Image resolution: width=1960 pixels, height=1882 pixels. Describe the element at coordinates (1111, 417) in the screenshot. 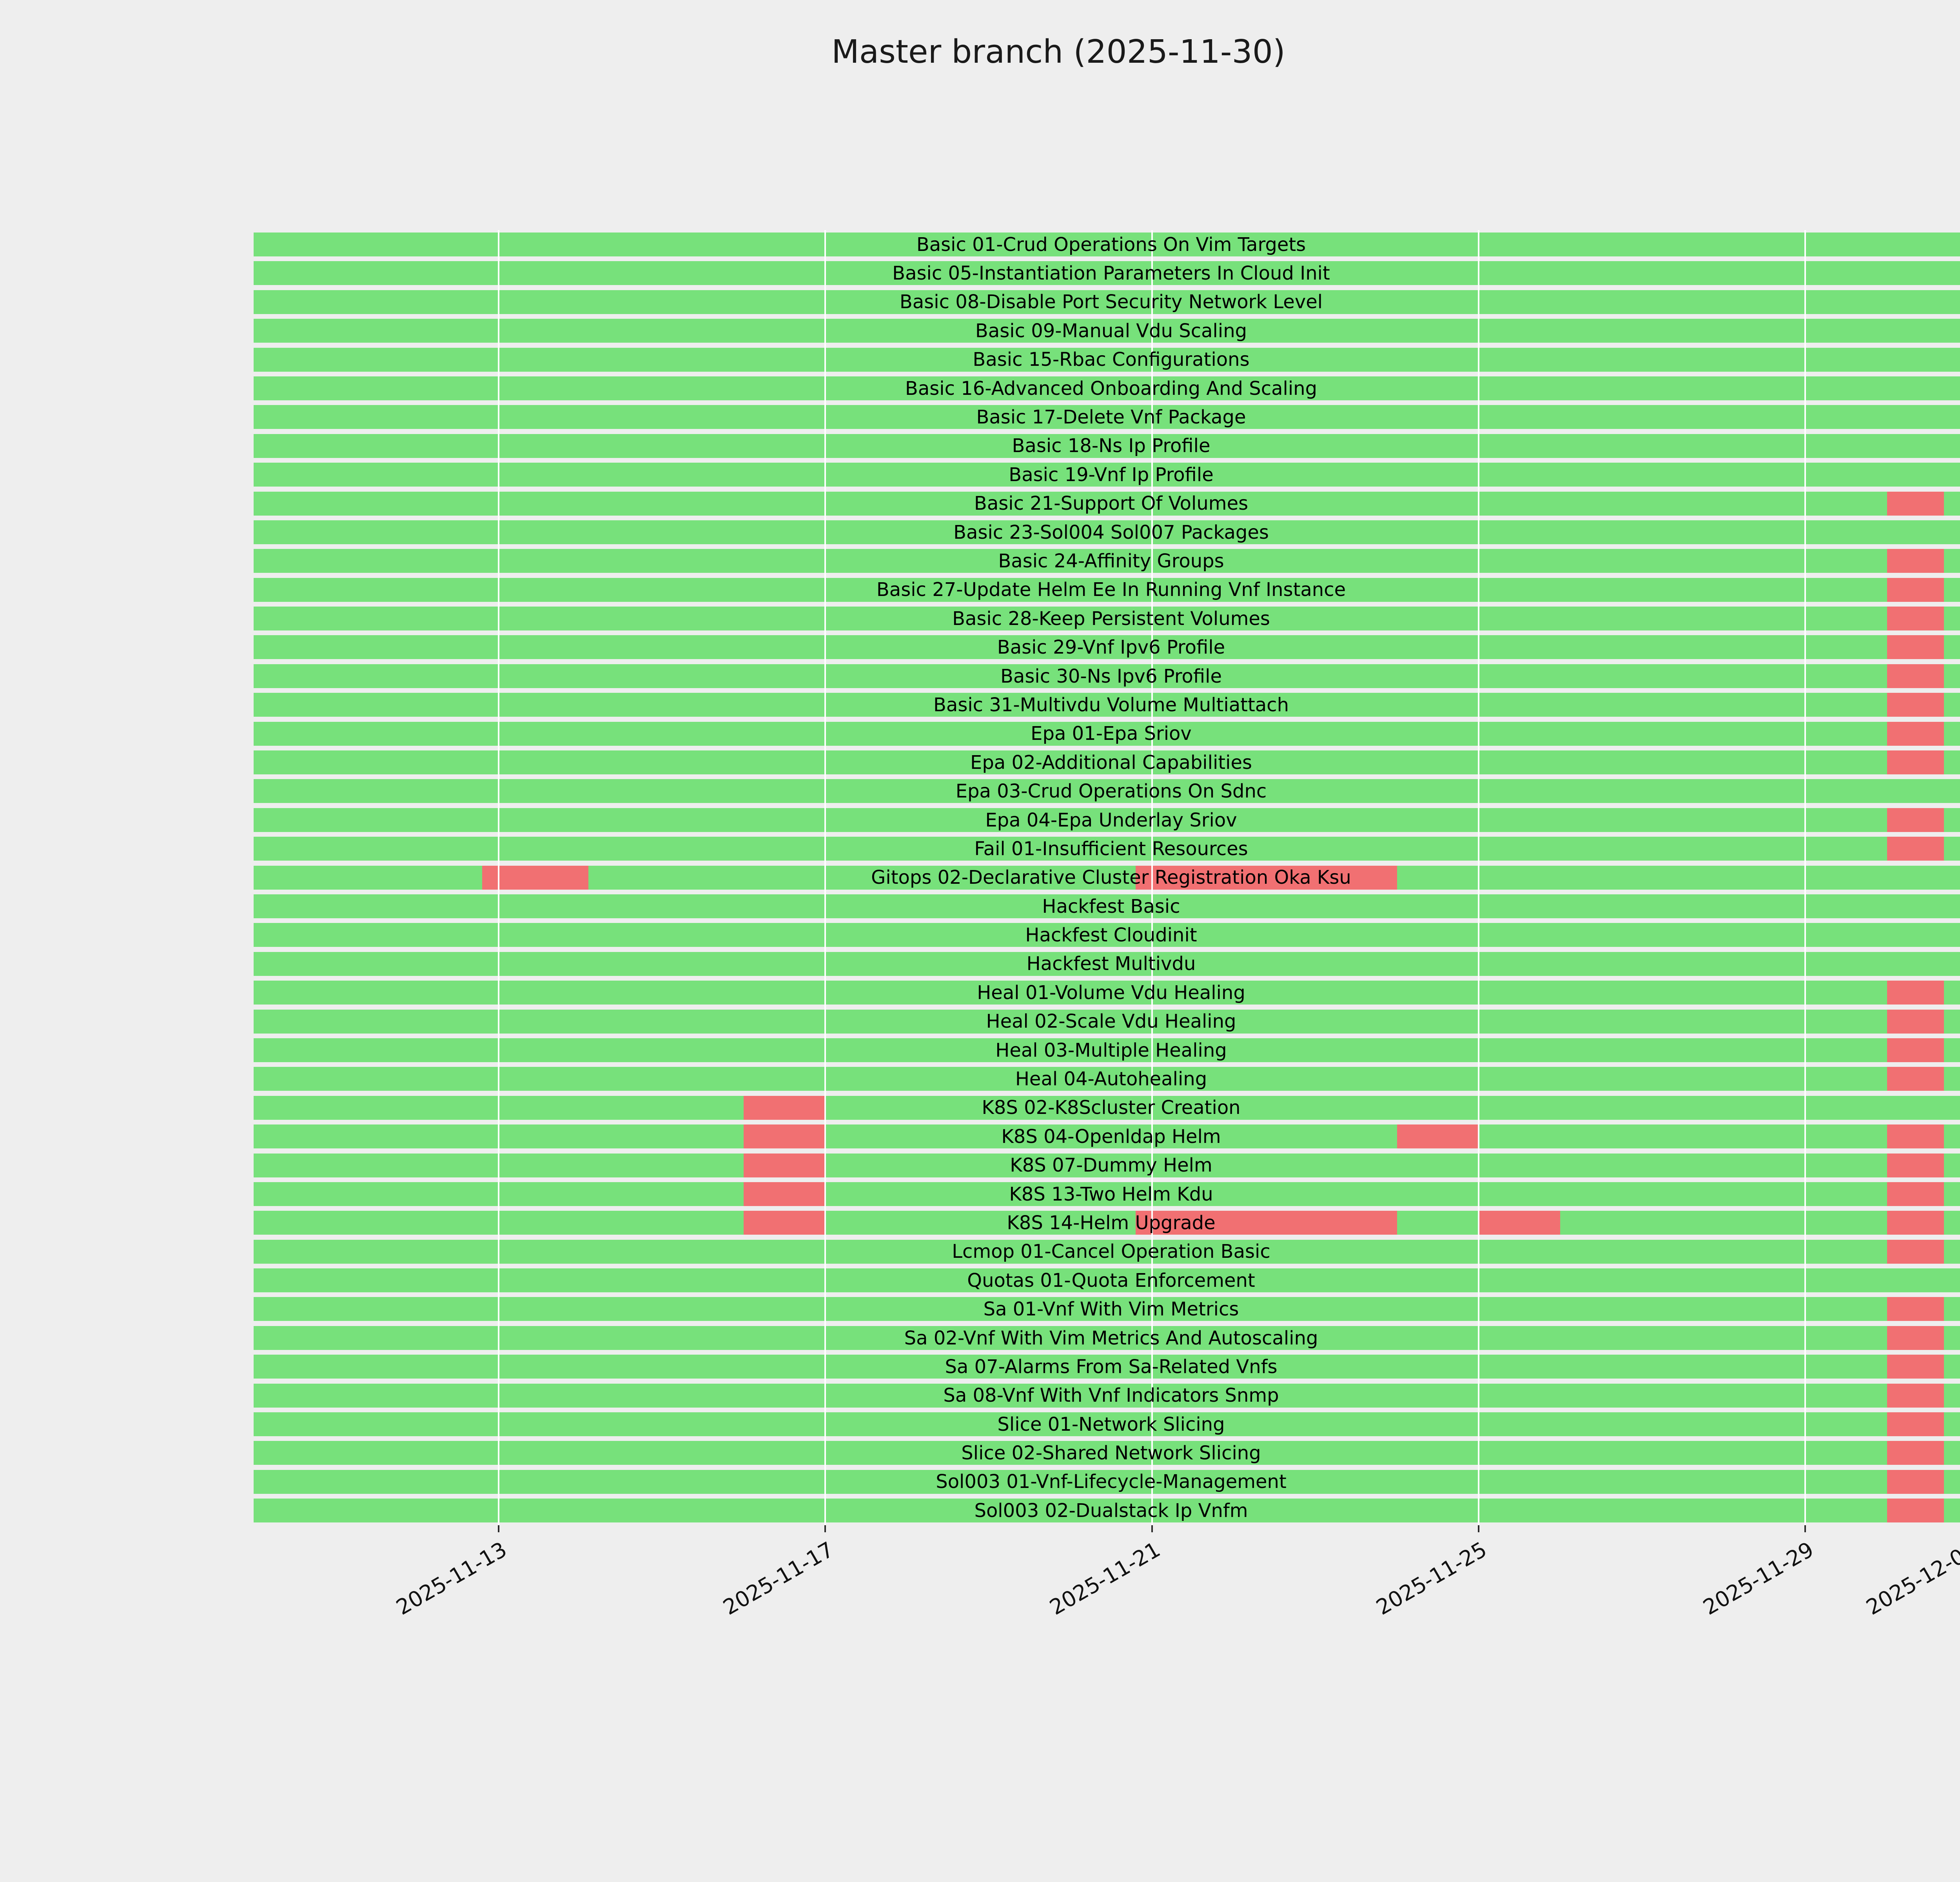

I see `row-label: Basic 17-Delete Vnf Package` at that location.